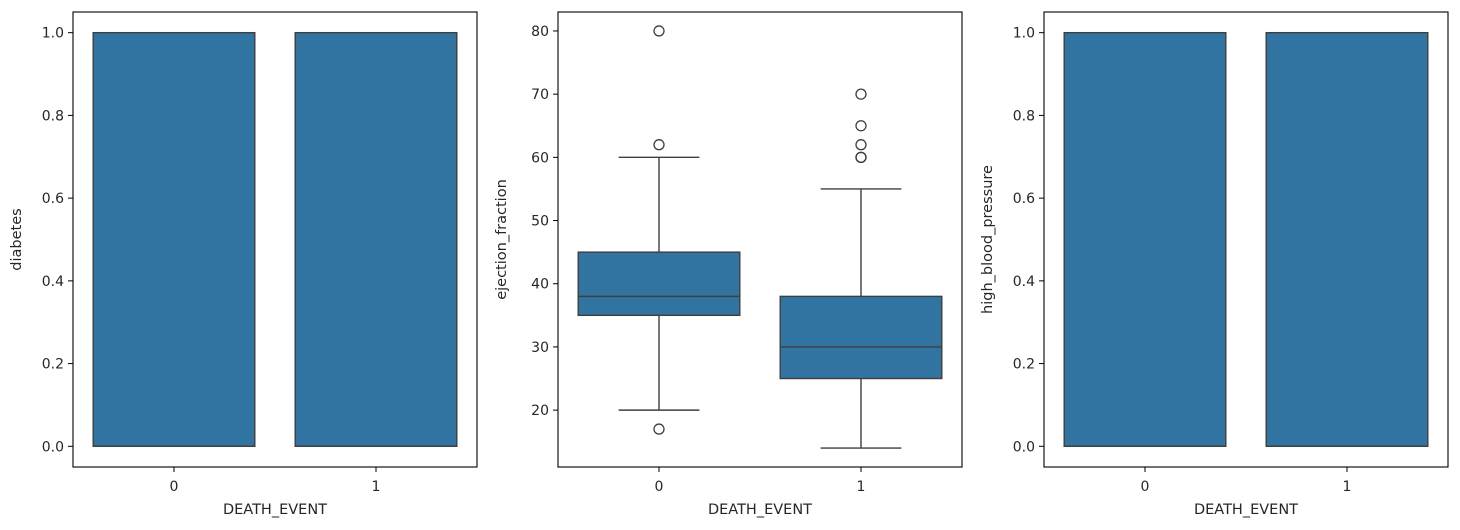  I want to click on y-axis-label: ejection_fraction, so click(502, 239).